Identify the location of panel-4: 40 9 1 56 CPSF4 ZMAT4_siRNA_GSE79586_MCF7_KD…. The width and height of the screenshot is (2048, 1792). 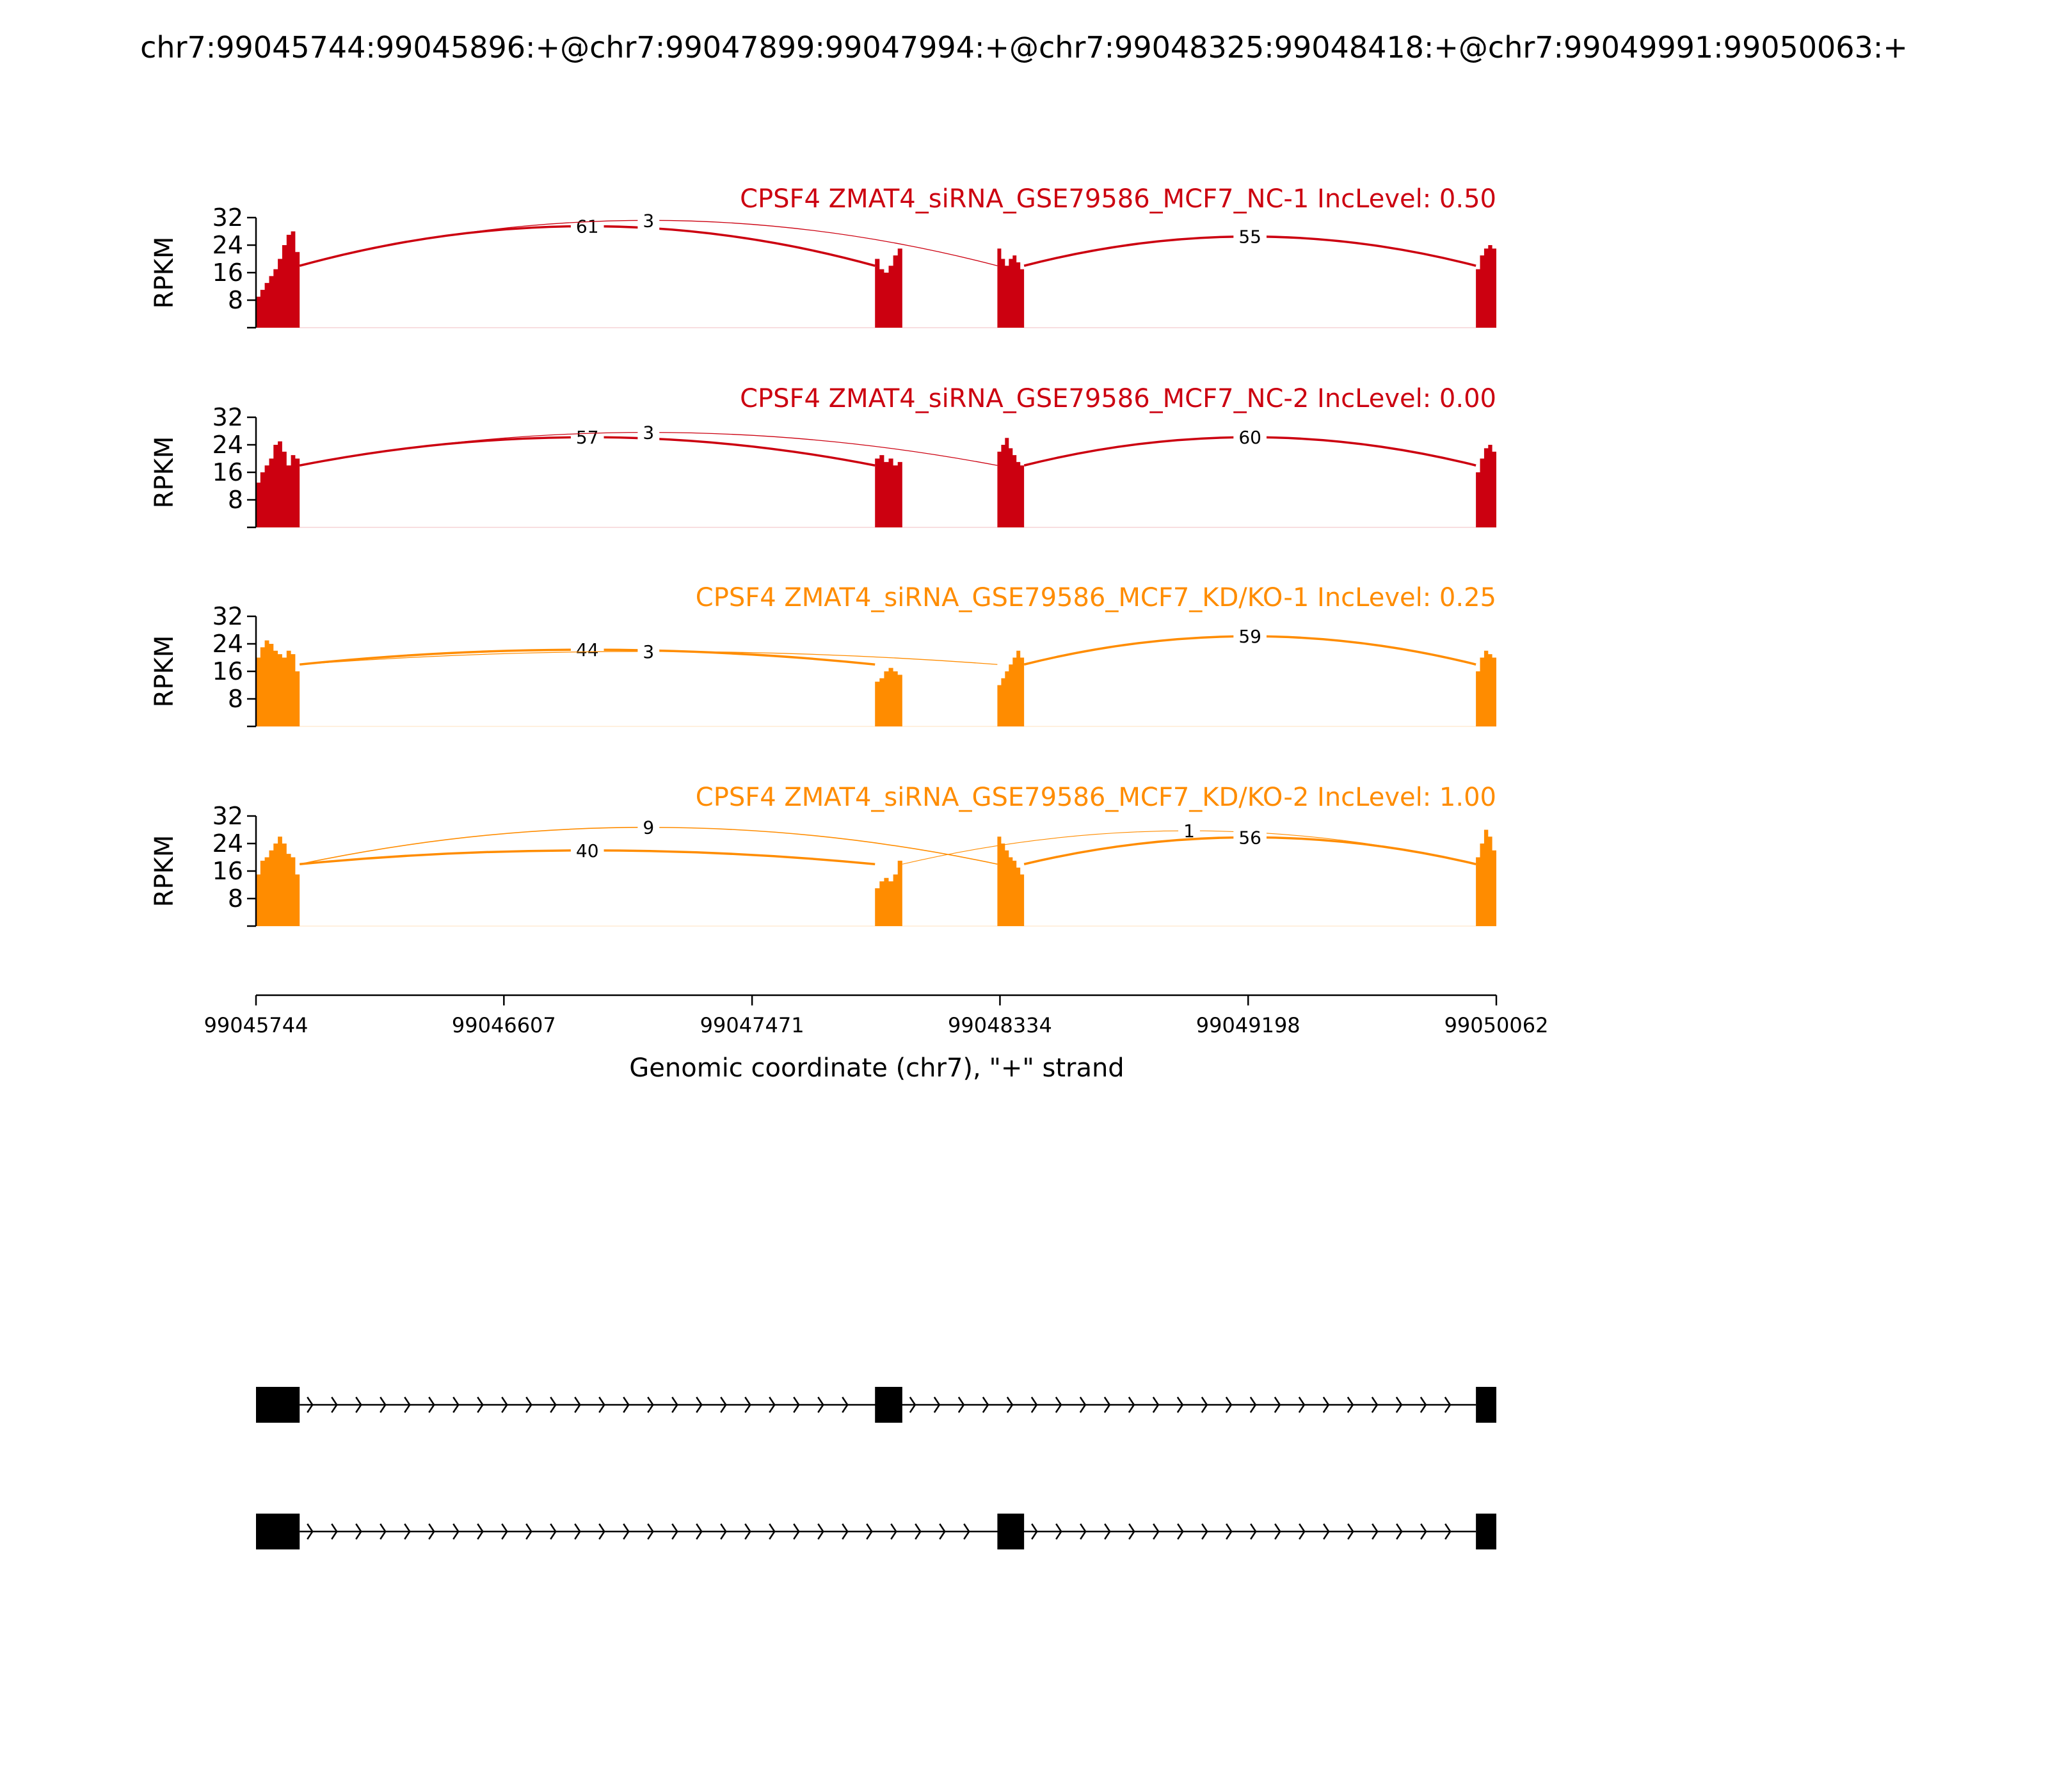
(823, 855).